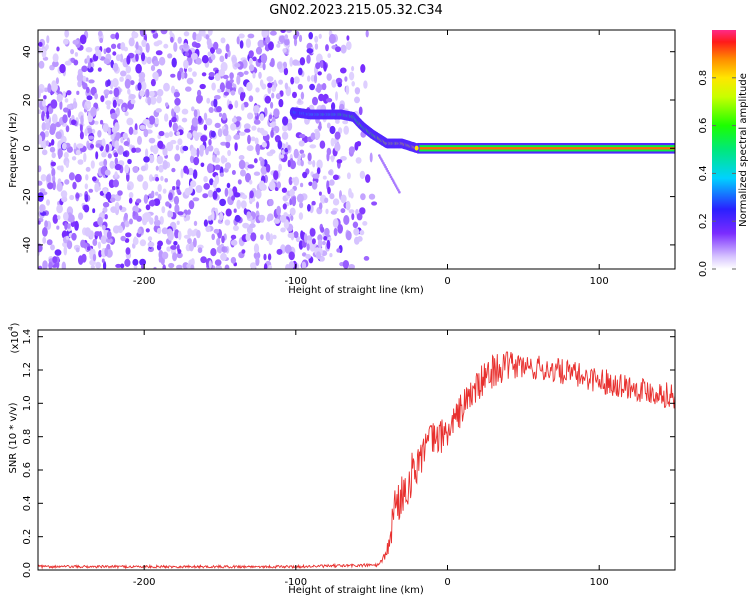  What do you see at coordinates (27, 148) in the screenshot?
I see `y-tick-label: 0` at bounding box center [27, 148].